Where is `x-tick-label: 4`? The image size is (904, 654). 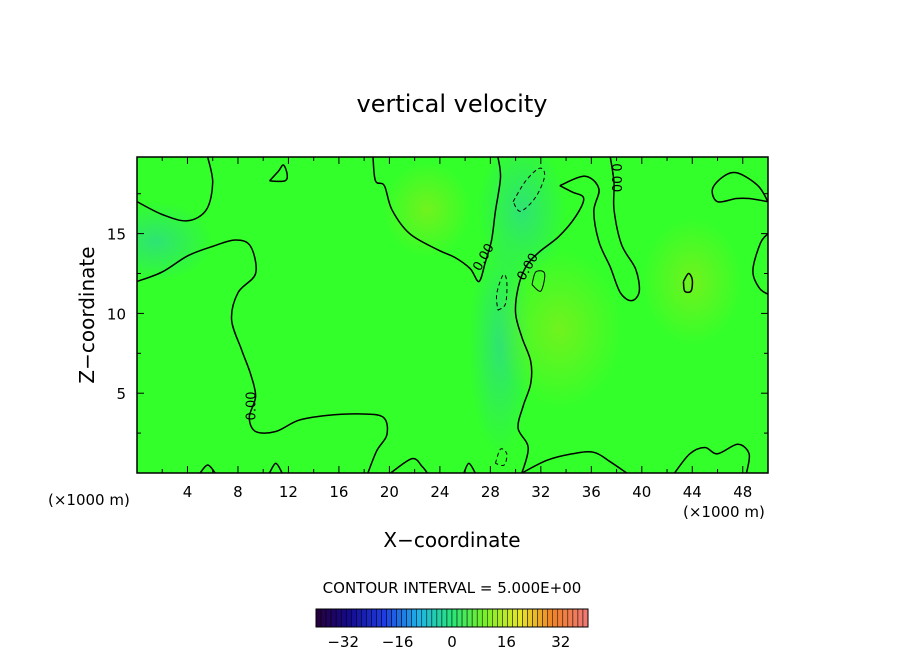
x-tick-label: 4 is located at coordinates (188, 492).